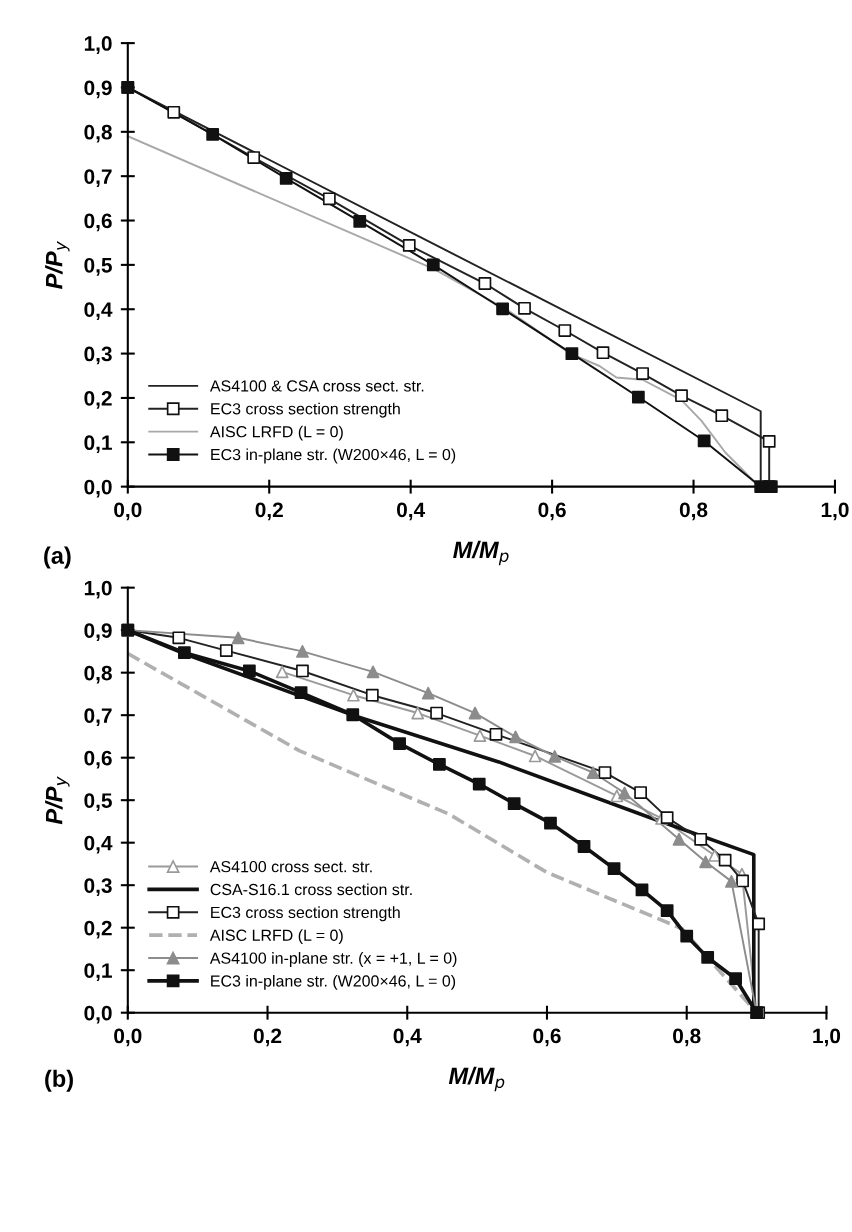 The image size is (852, 1232). What do you see at coordinates (57, 557) in the screenshot?
I see `text: (a)` at bounding box center [57, 557].